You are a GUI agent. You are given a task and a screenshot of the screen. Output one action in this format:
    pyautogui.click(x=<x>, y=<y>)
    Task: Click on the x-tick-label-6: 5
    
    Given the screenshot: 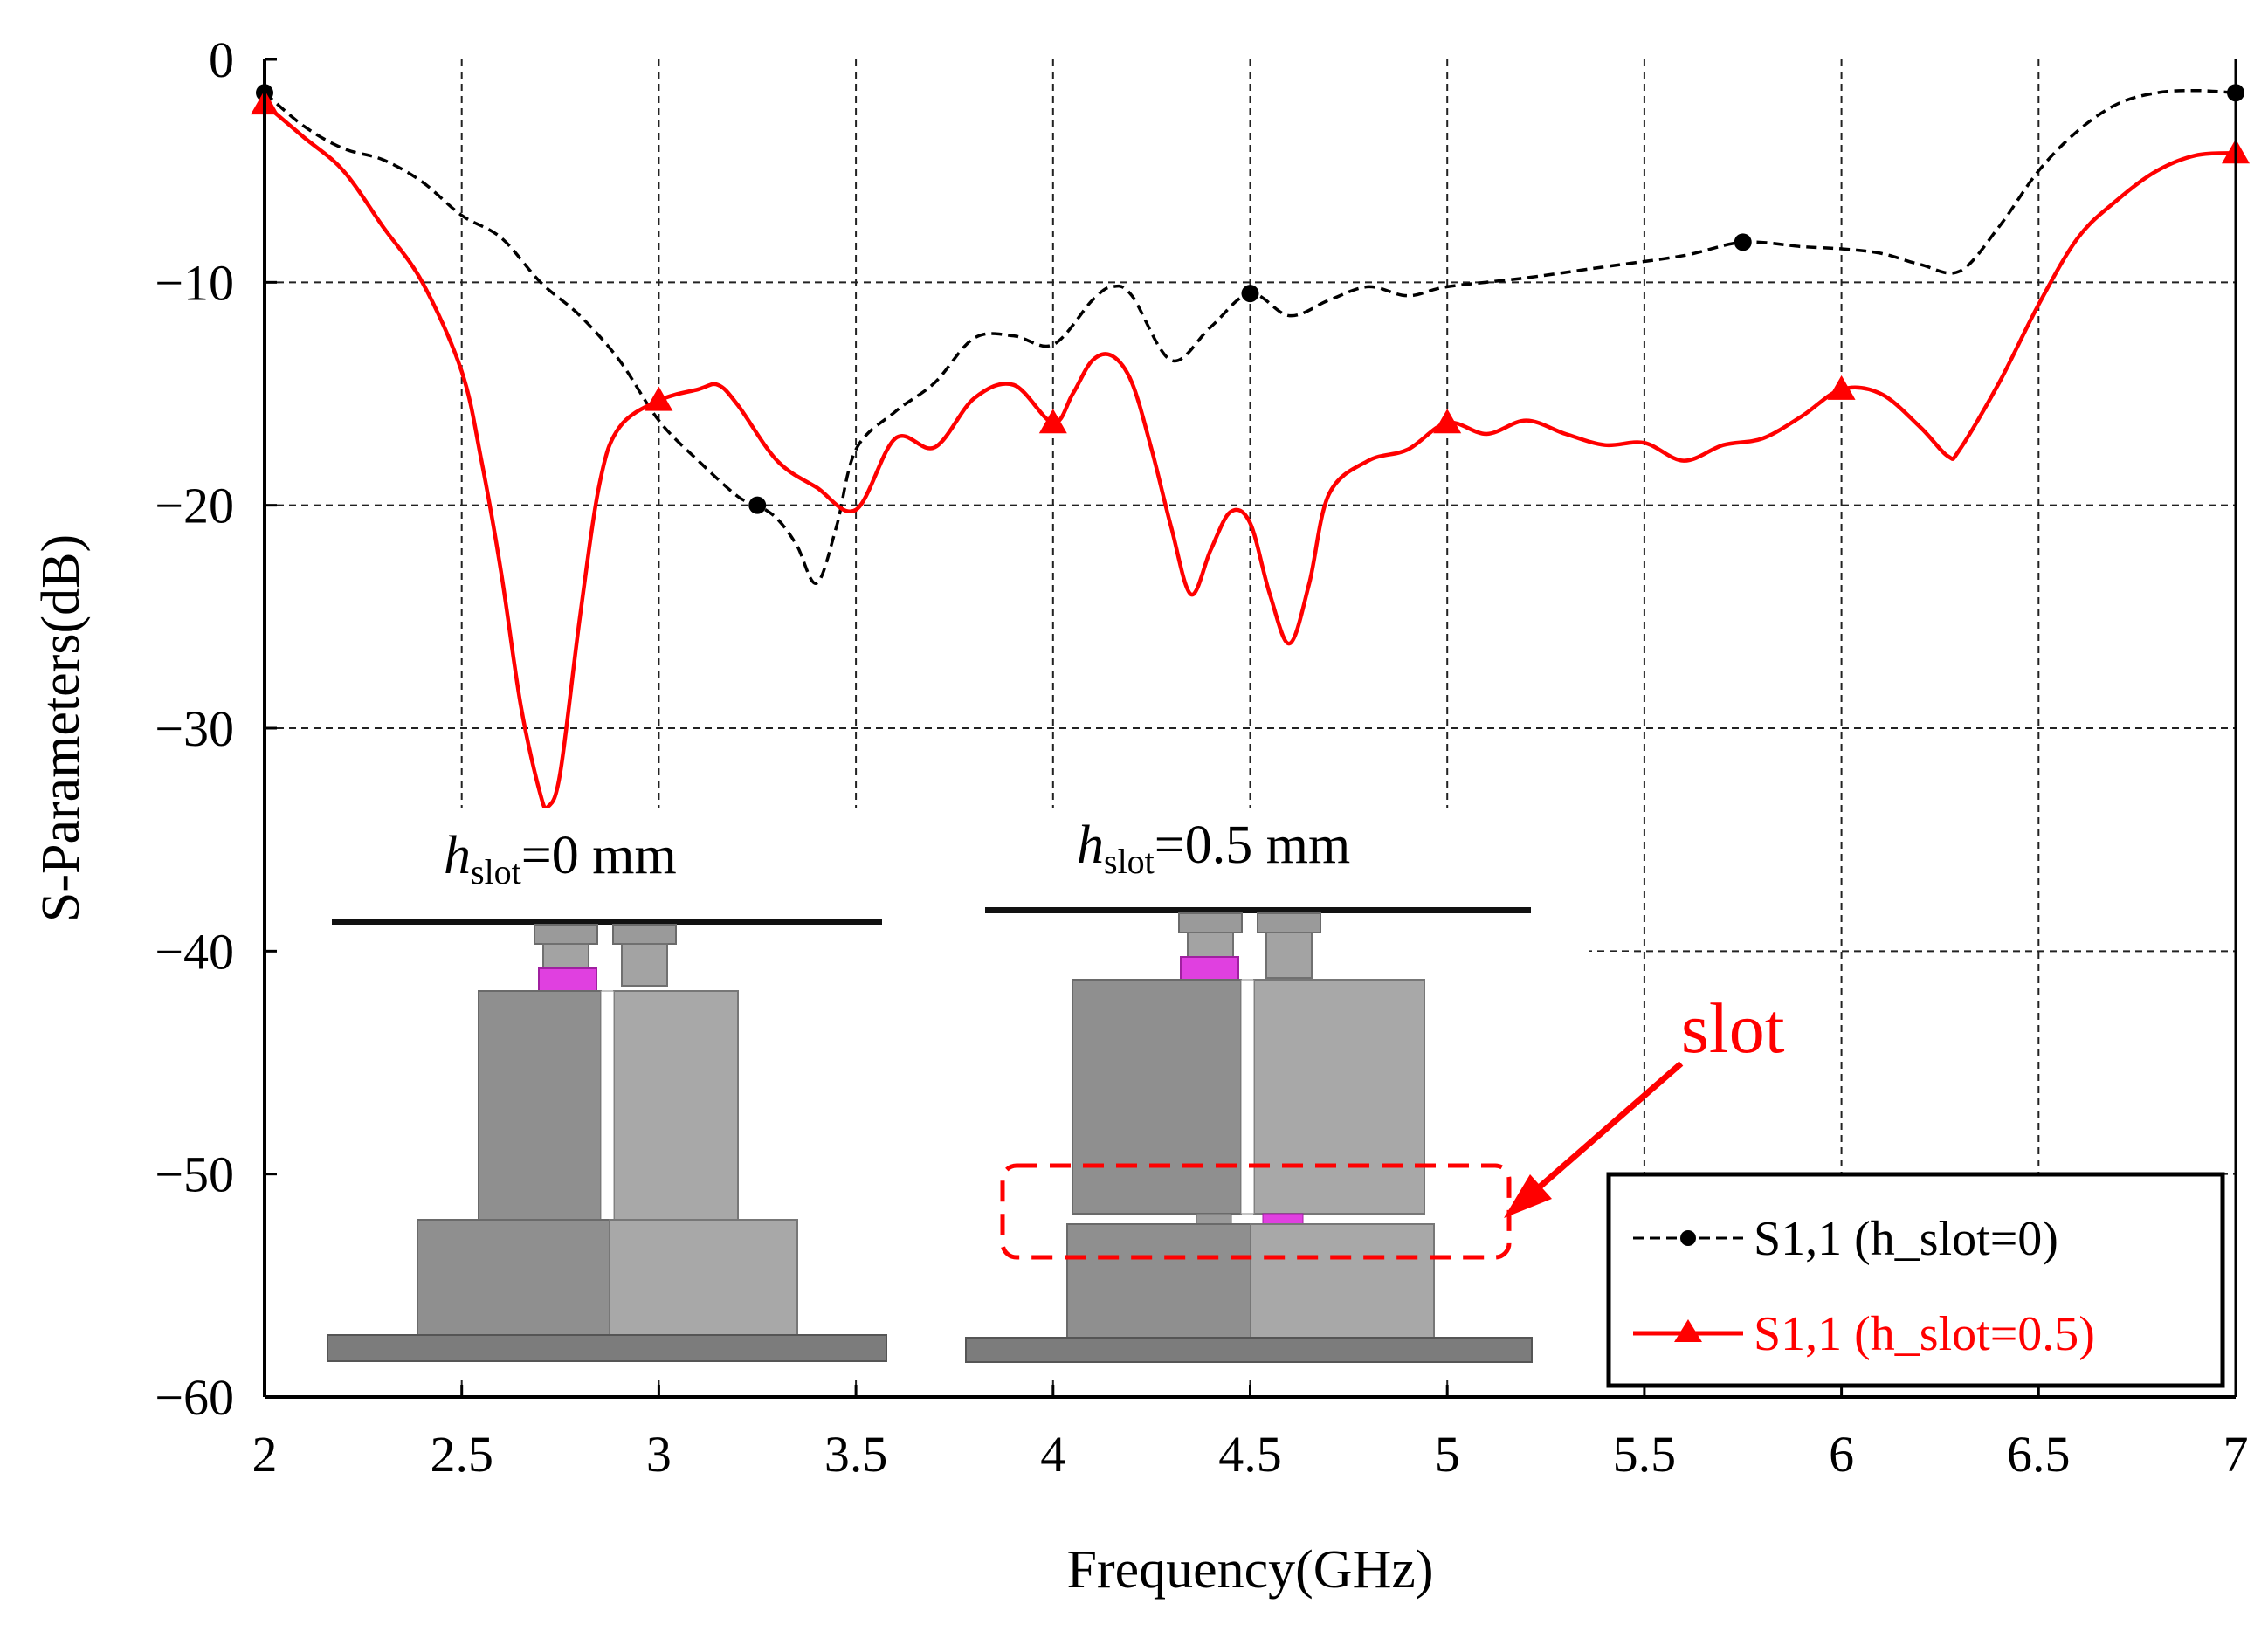 What is the action you would take?
    pyautogui.click(x=1447, y=1455)
    